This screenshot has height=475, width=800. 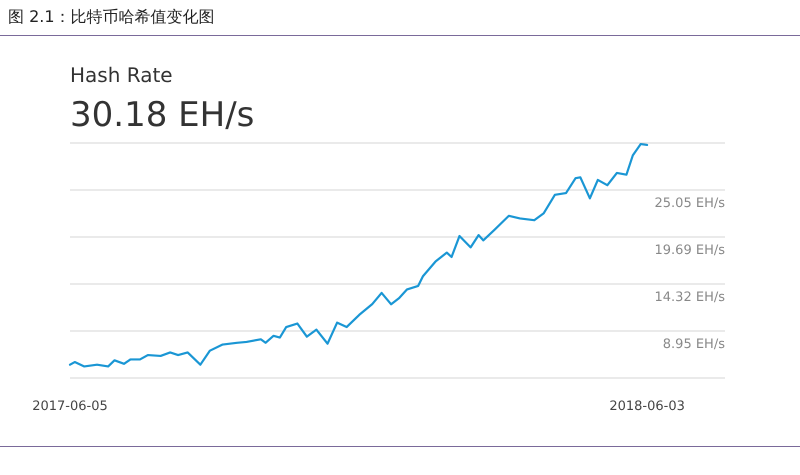 What do you see at coordinates (111, 16) in the screenshot?
I see `chart-title: 图 2.1：比特币哈希值变化图` at bounding box center [111, 16].